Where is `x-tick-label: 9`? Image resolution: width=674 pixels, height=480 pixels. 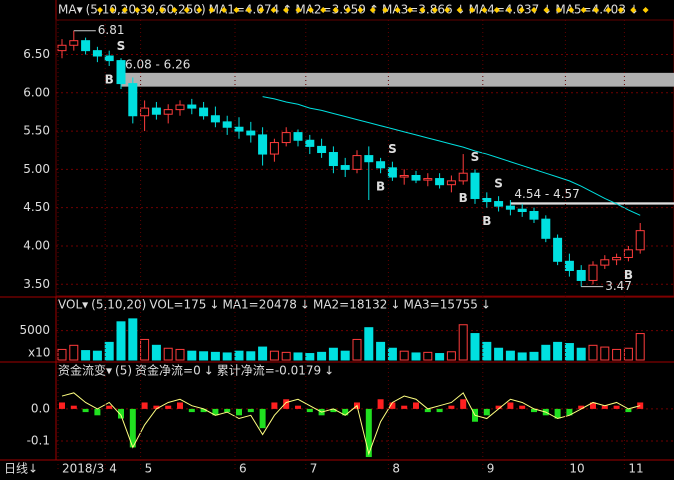
x-tick-label: 9 is located at coordinates (491, 469).